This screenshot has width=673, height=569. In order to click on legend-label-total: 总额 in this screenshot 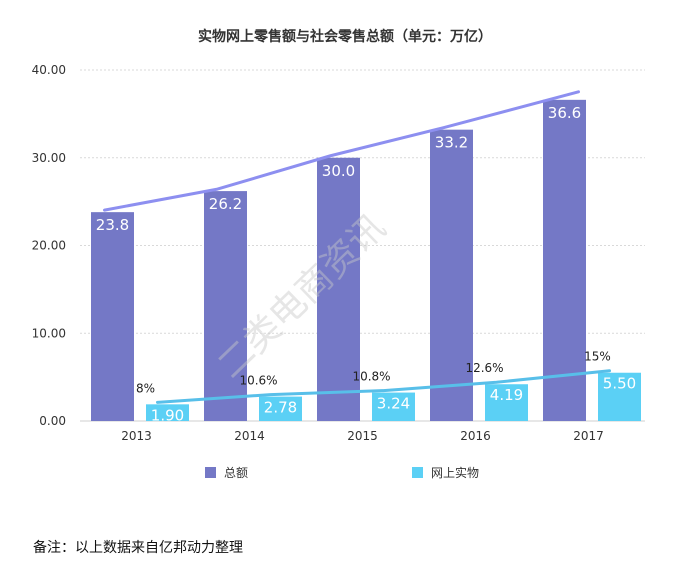, I will do `click(236, 473)`.